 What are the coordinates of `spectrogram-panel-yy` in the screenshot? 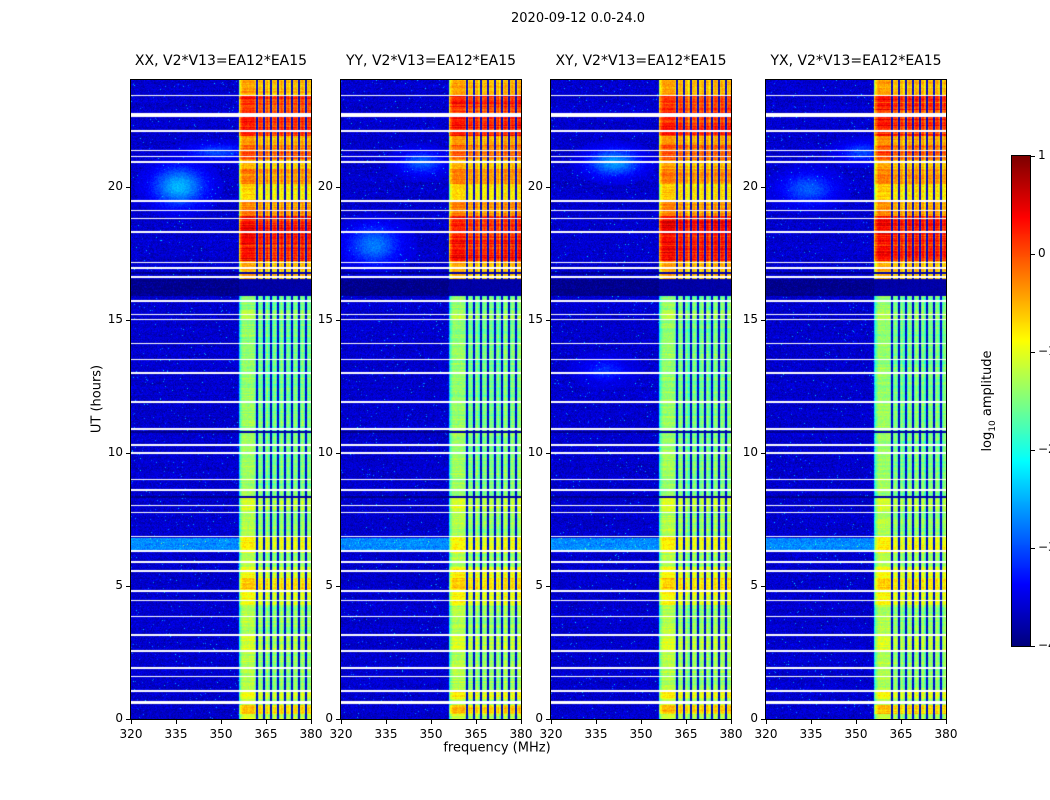 It's located at (431, 399).